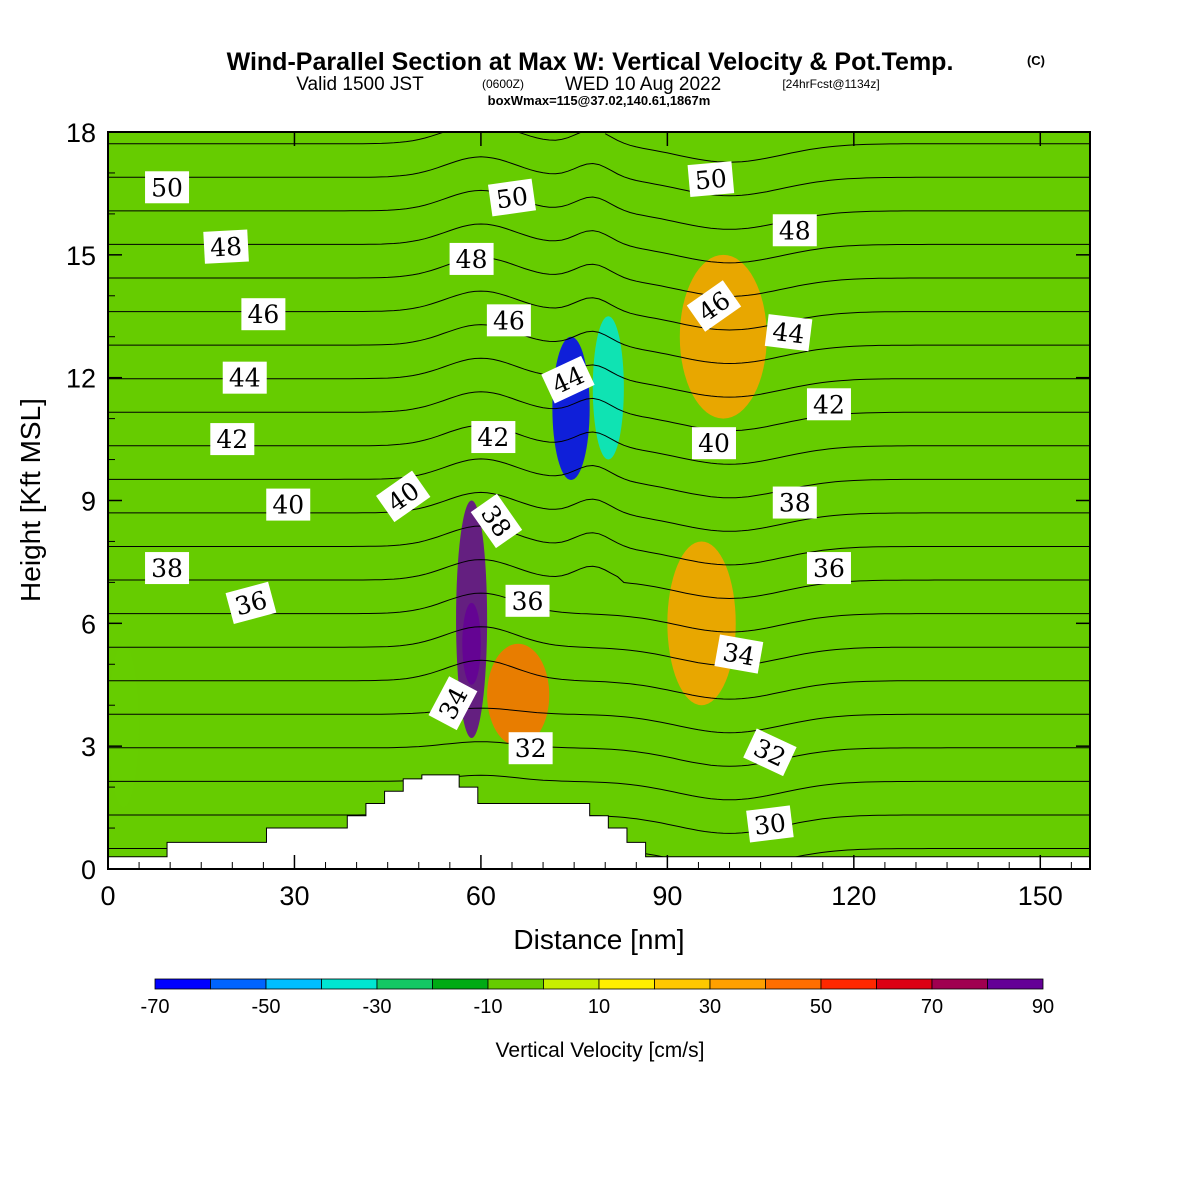 This screenshot has height=1200, width=1200. What do you see at coordinates (360, 84) in the screenshot?
I see `subtitle-valid-time: Valid 1500 JST` at bounding box center [360, 84].